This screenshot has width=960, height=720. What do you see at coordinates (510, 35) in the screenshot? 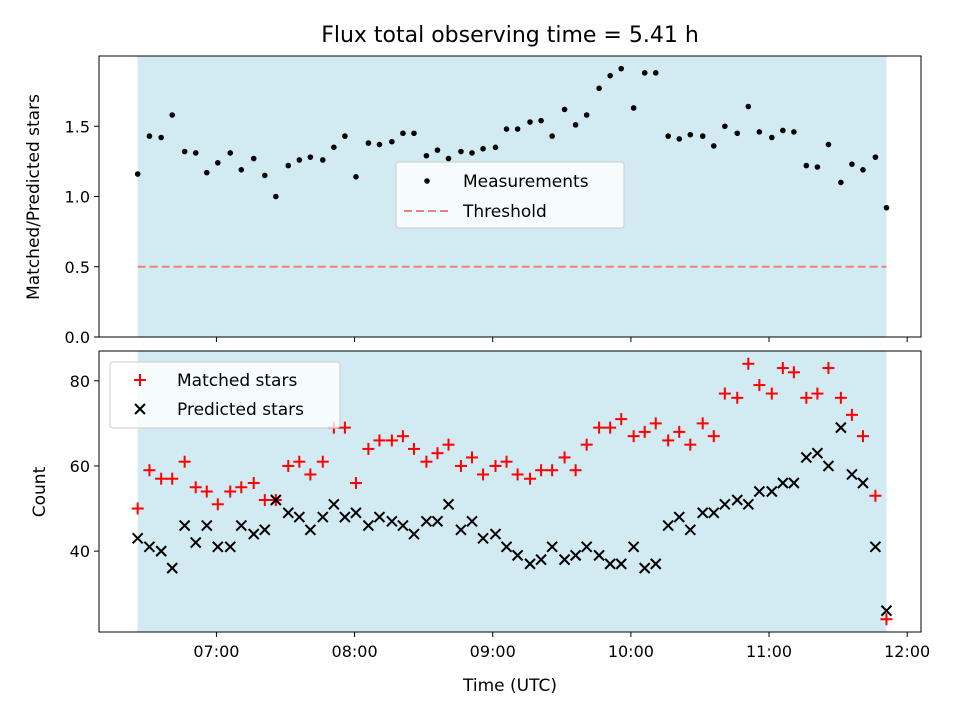
I see `top-chart-title: Flux total observing time = 5.41 h` at bounding box center [510, 35].